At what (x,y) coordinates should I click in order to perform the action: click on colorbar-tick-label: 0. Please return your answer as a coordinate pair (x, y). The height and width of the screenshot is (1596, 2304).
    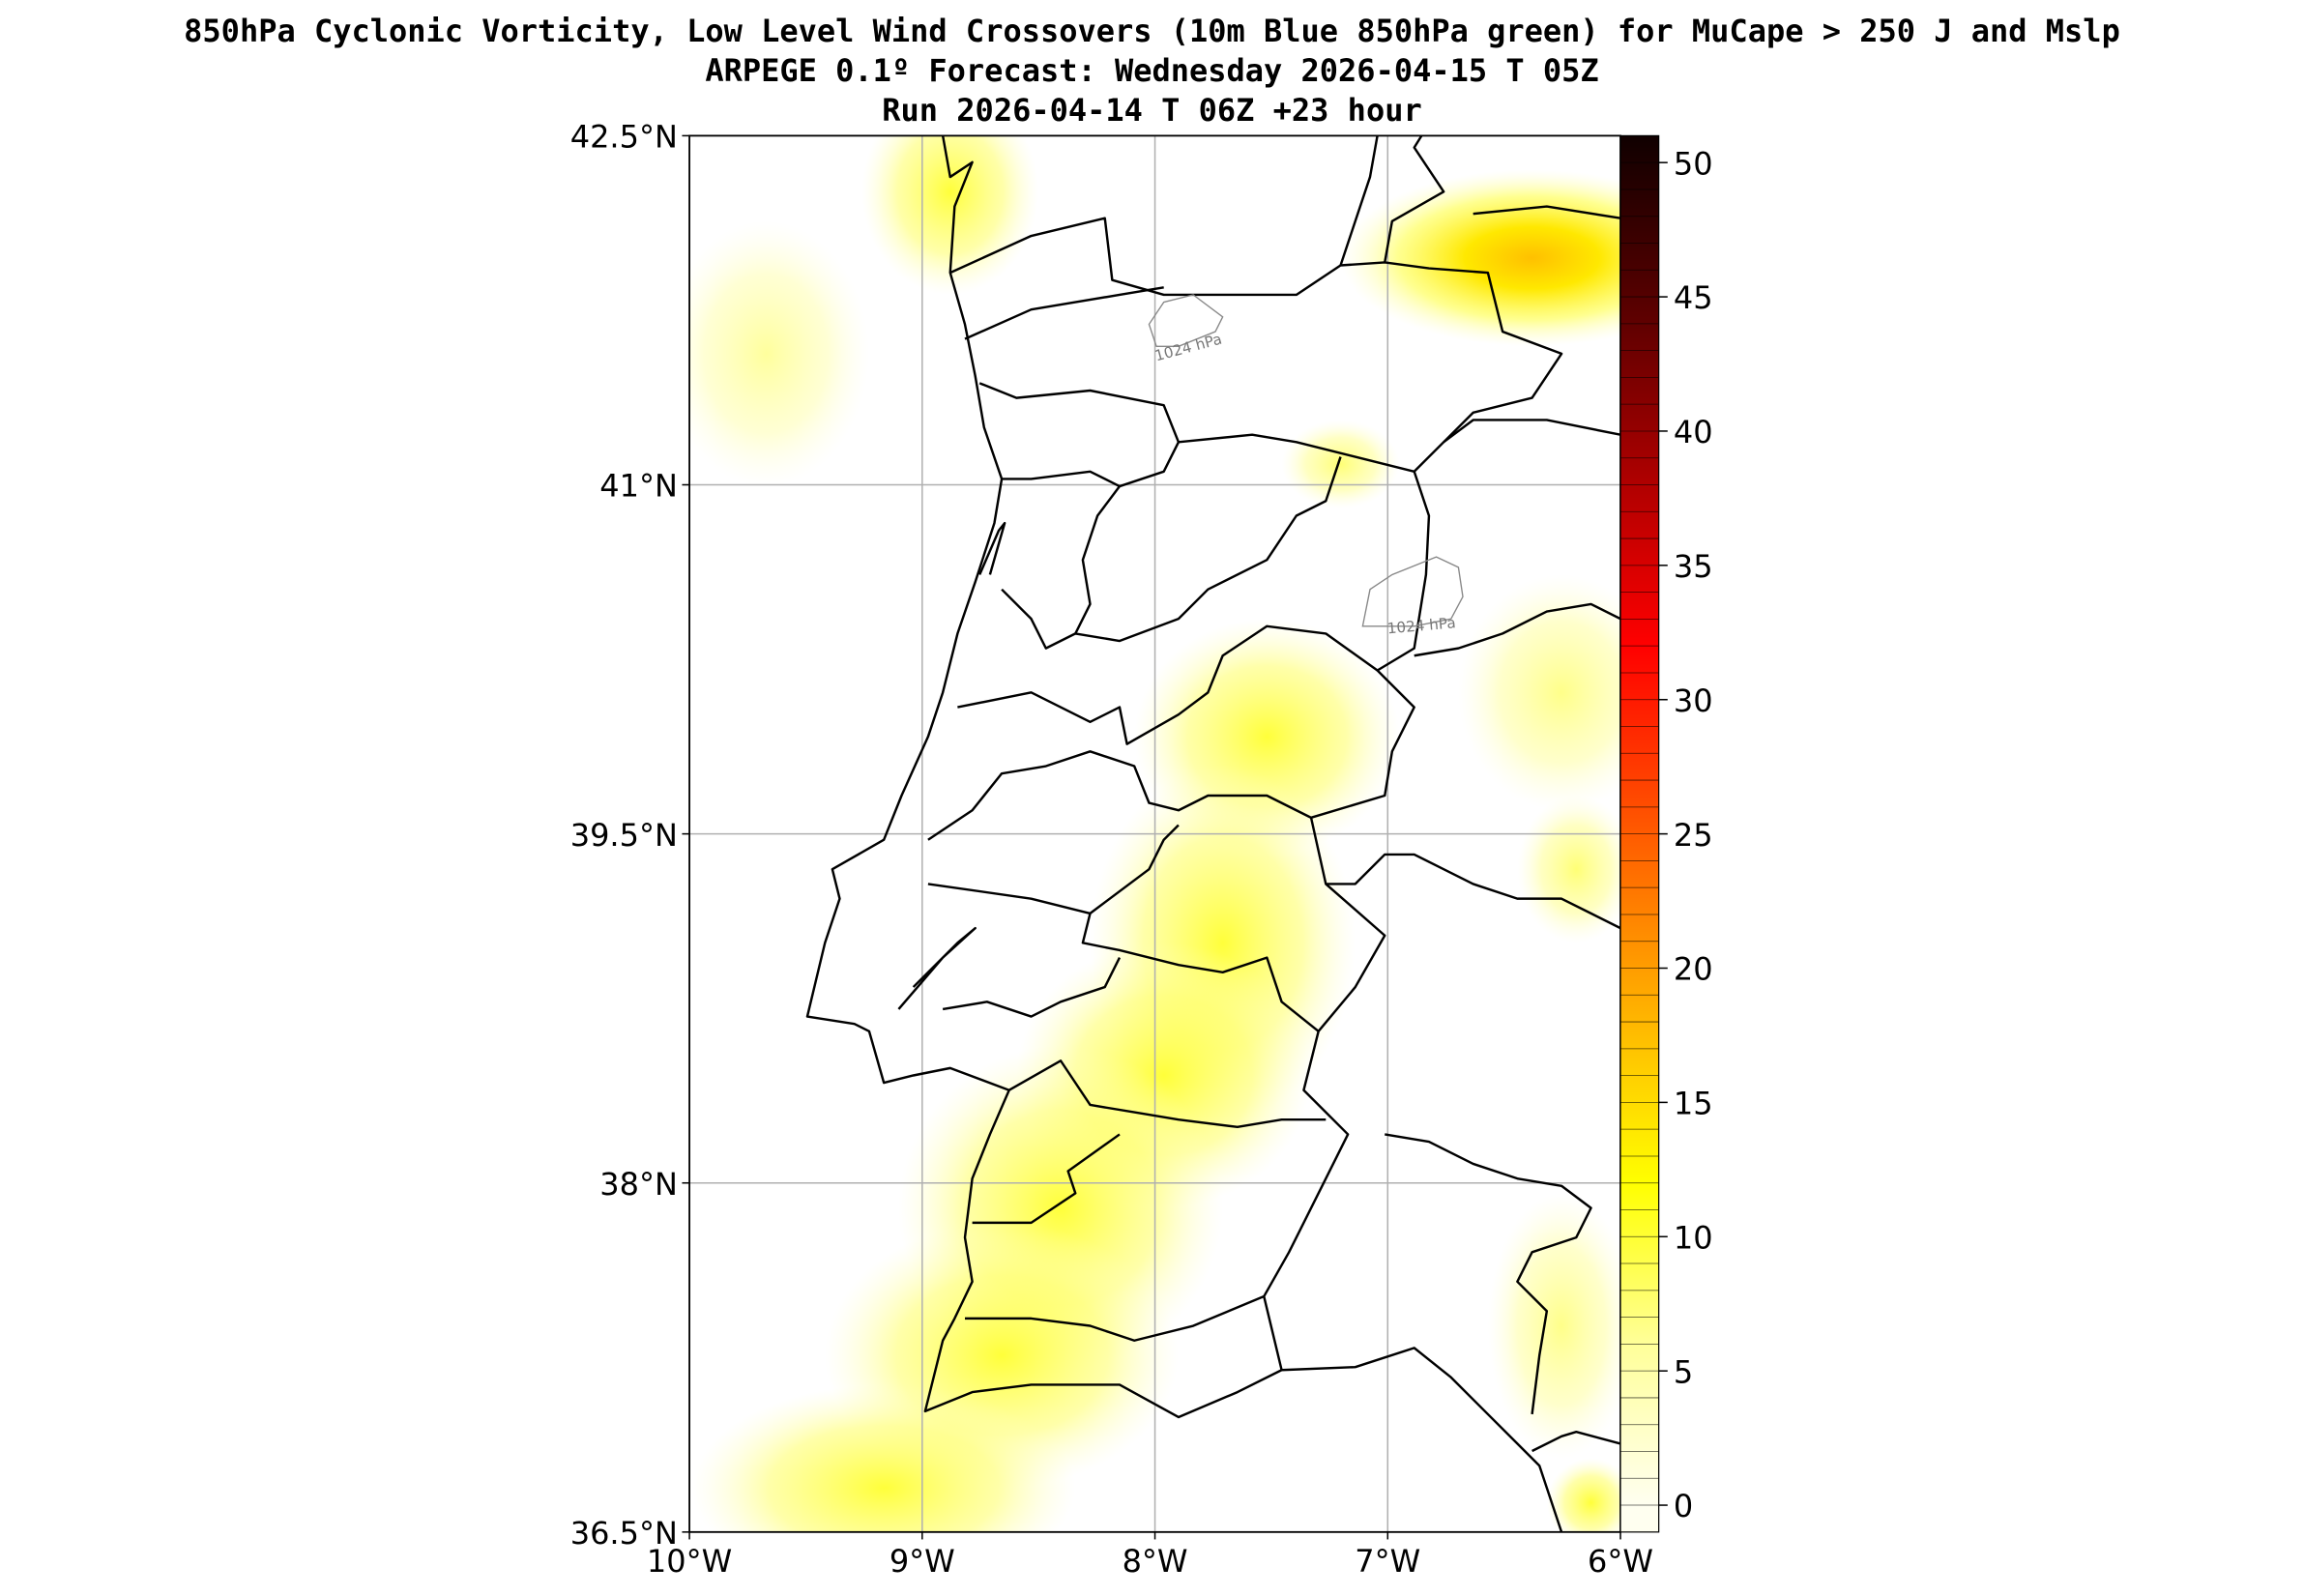
    Looking at the image, I should click on (1683, 1506).